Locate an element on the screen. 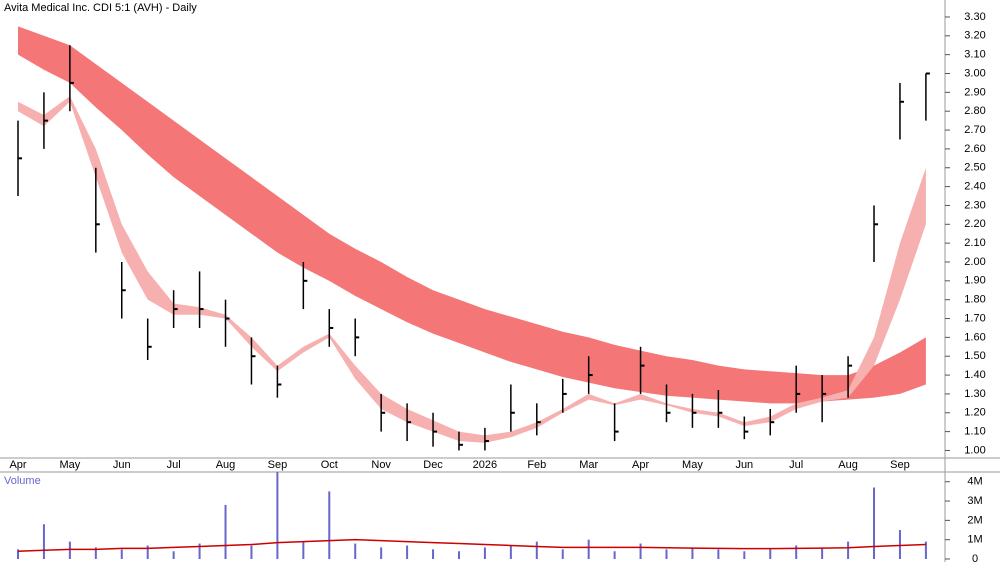 The width and height of the screenshot is (1000, 562). x-tick-label: Oct is located at coordinates (329, 465).